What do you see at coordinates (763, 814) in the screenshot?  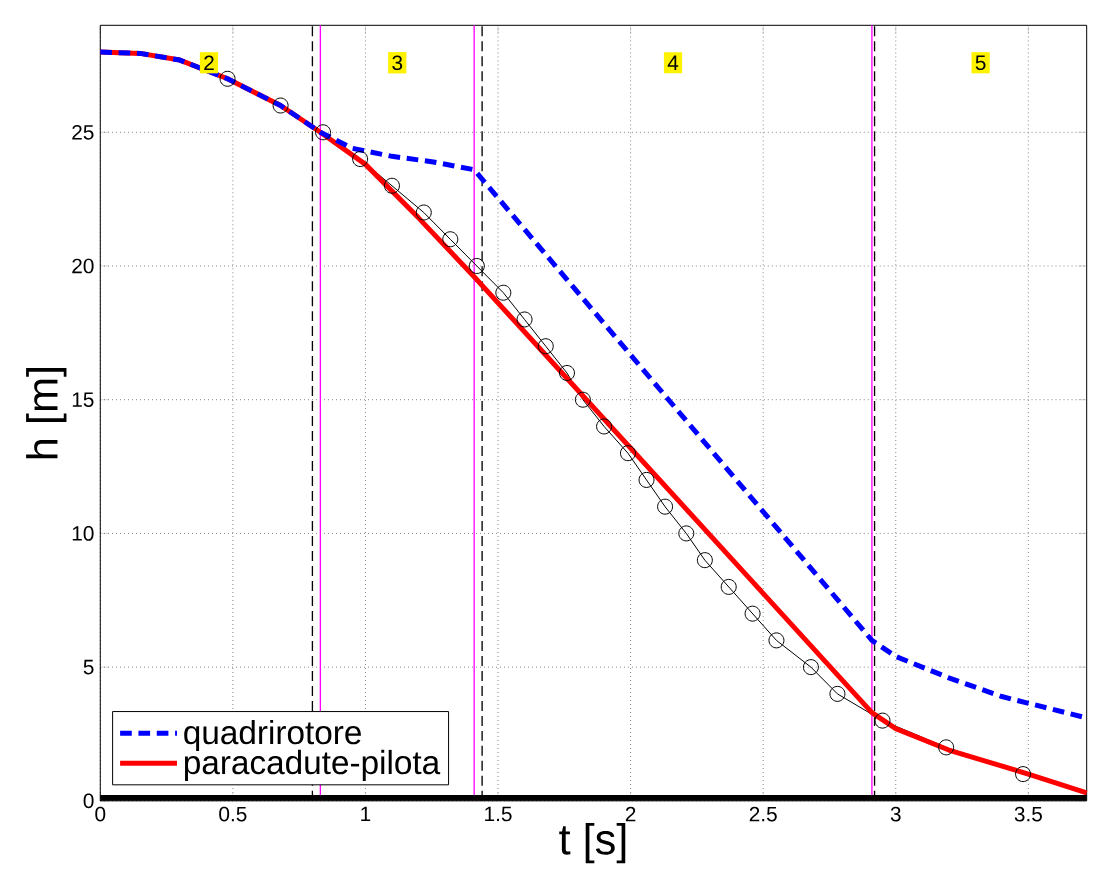 I see `x-tick-label: 2.5` at bounding box center [763, 814].